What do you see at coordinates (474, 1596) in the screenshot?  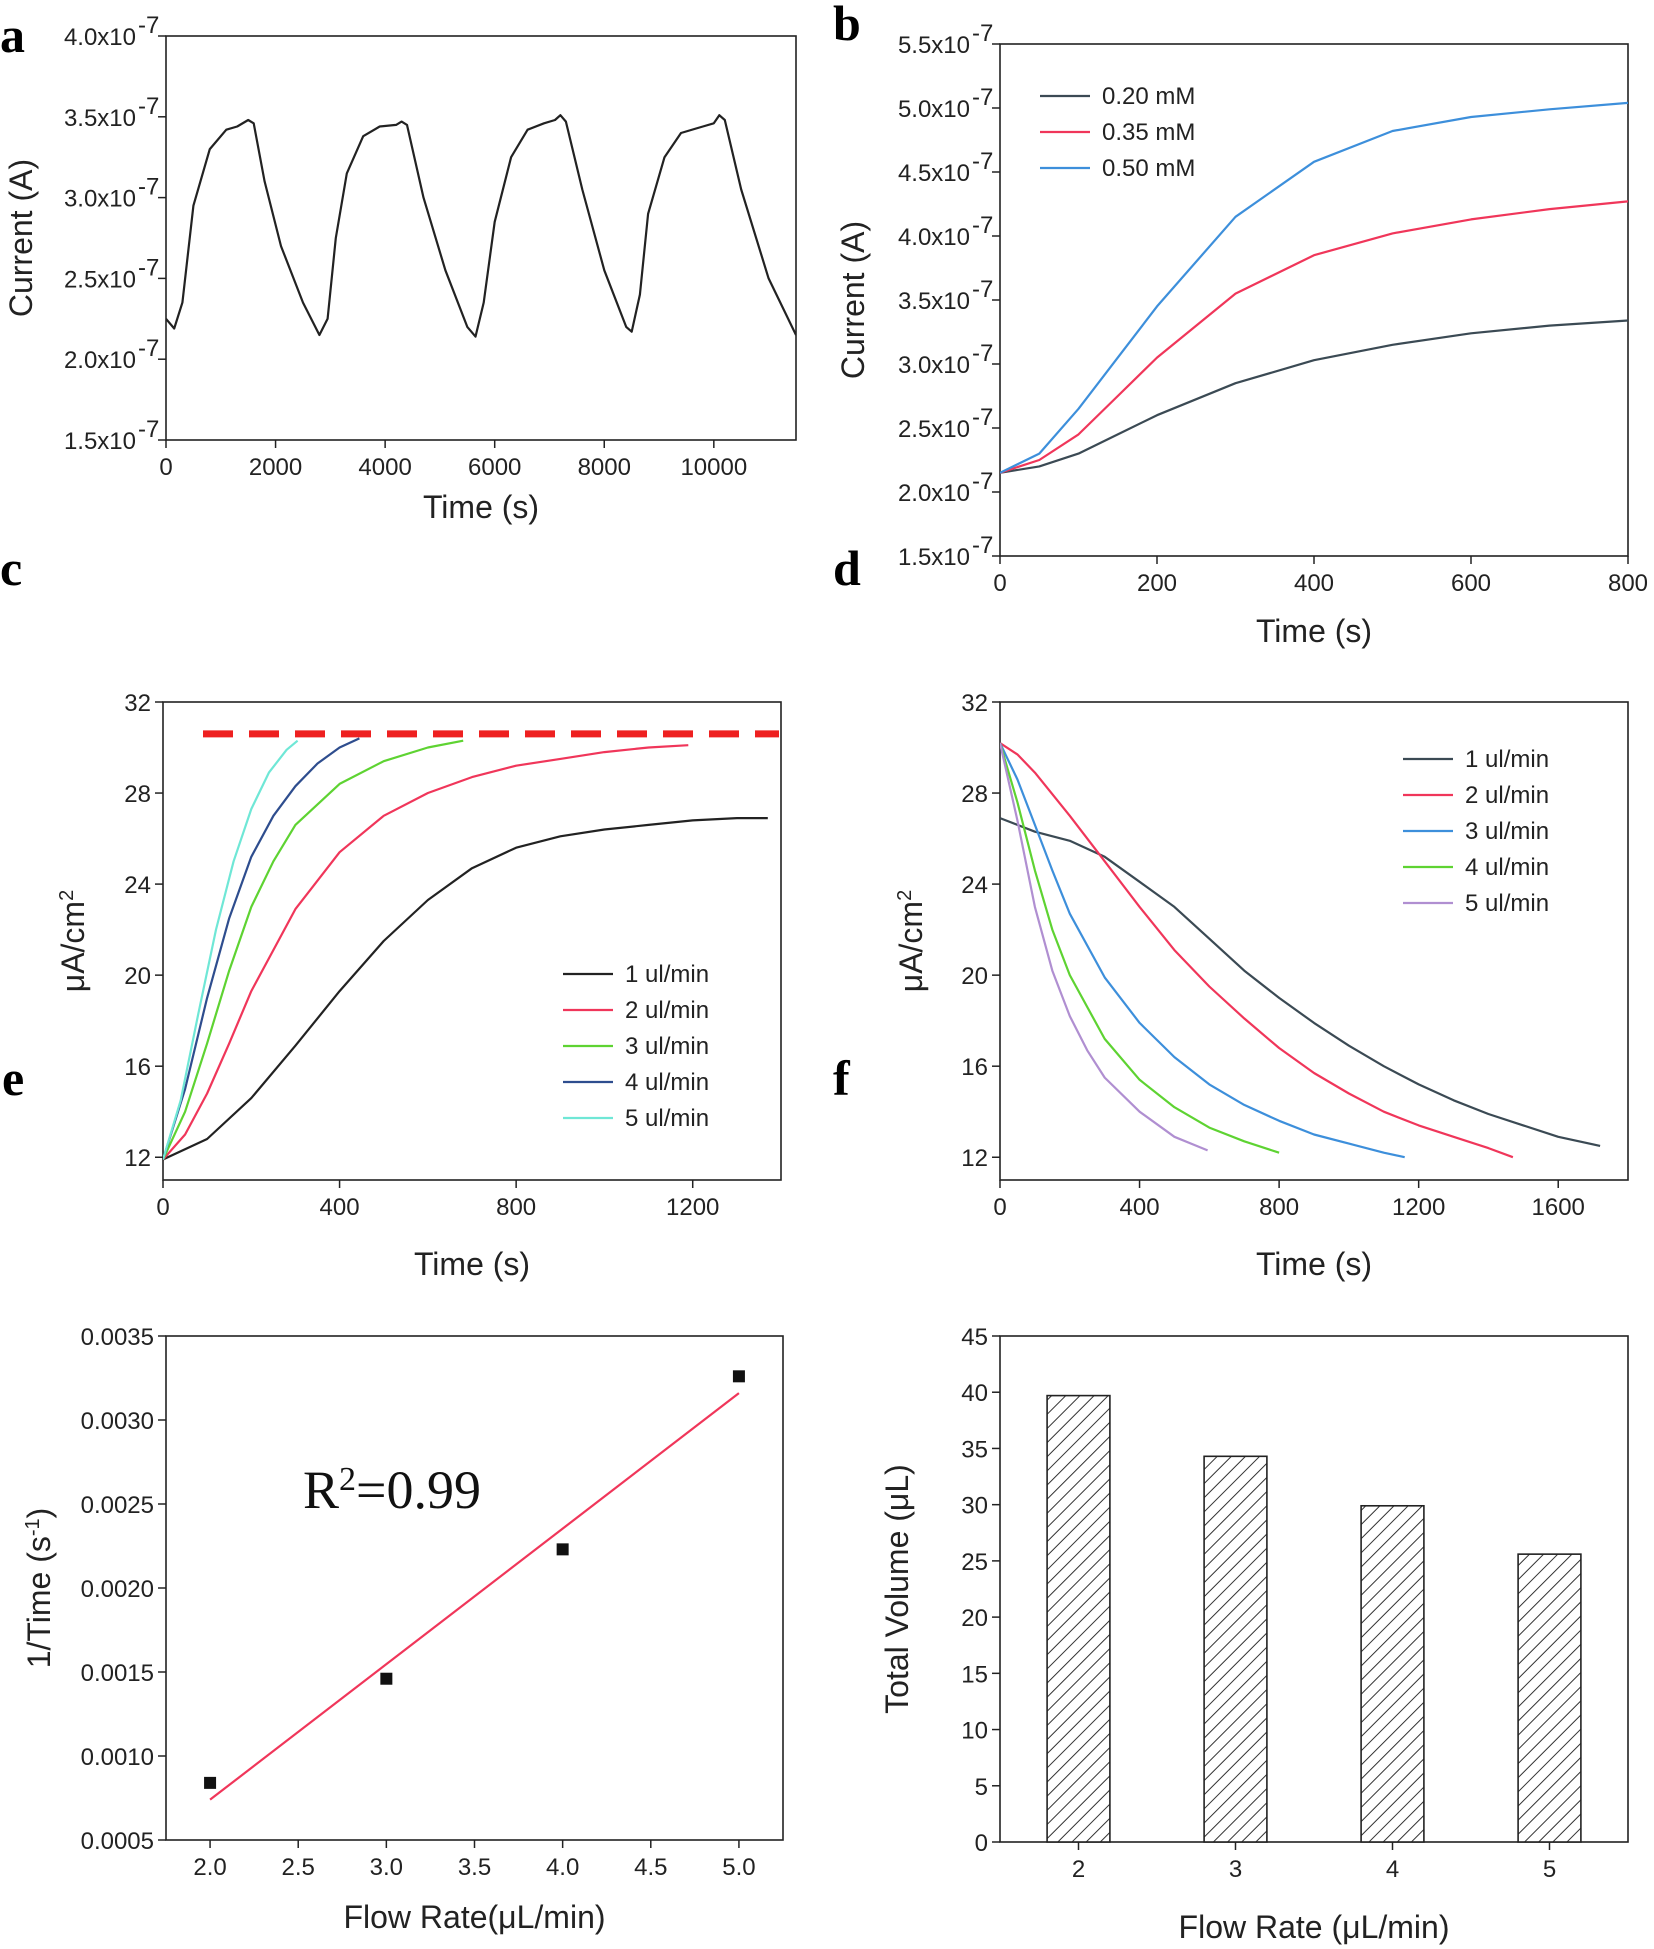 I see `fit-line` at bounding box center [474, 1596].